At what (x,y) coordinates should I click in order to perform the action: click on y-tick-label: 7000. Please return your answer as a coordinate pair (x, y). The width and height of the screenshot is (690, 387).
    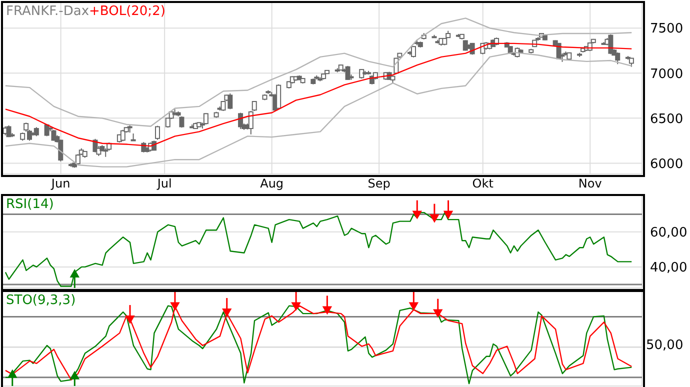
    Looking at the image, I should click on (667, 74).